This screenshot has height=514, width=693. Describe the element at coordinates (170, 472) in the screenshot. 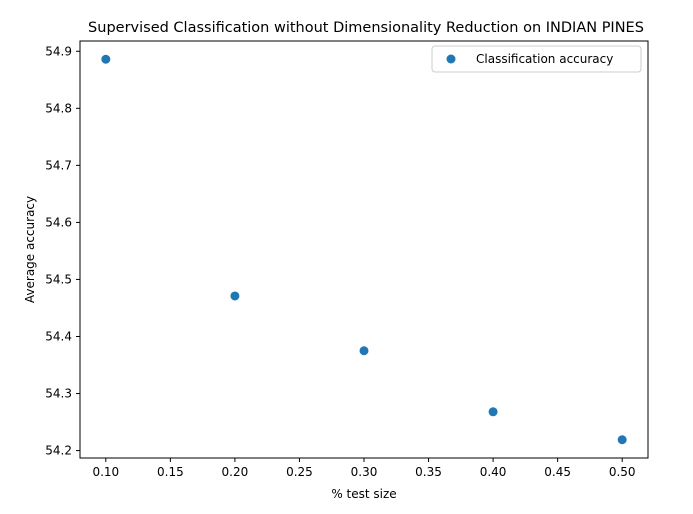

I see `x-tick-label: 0.15` at that location.